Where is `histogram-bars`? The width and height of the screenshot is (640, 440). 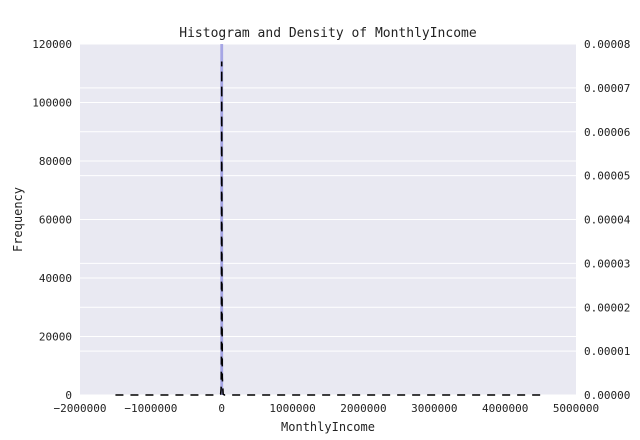 histogram-bars is located at coordinates (222, 219).